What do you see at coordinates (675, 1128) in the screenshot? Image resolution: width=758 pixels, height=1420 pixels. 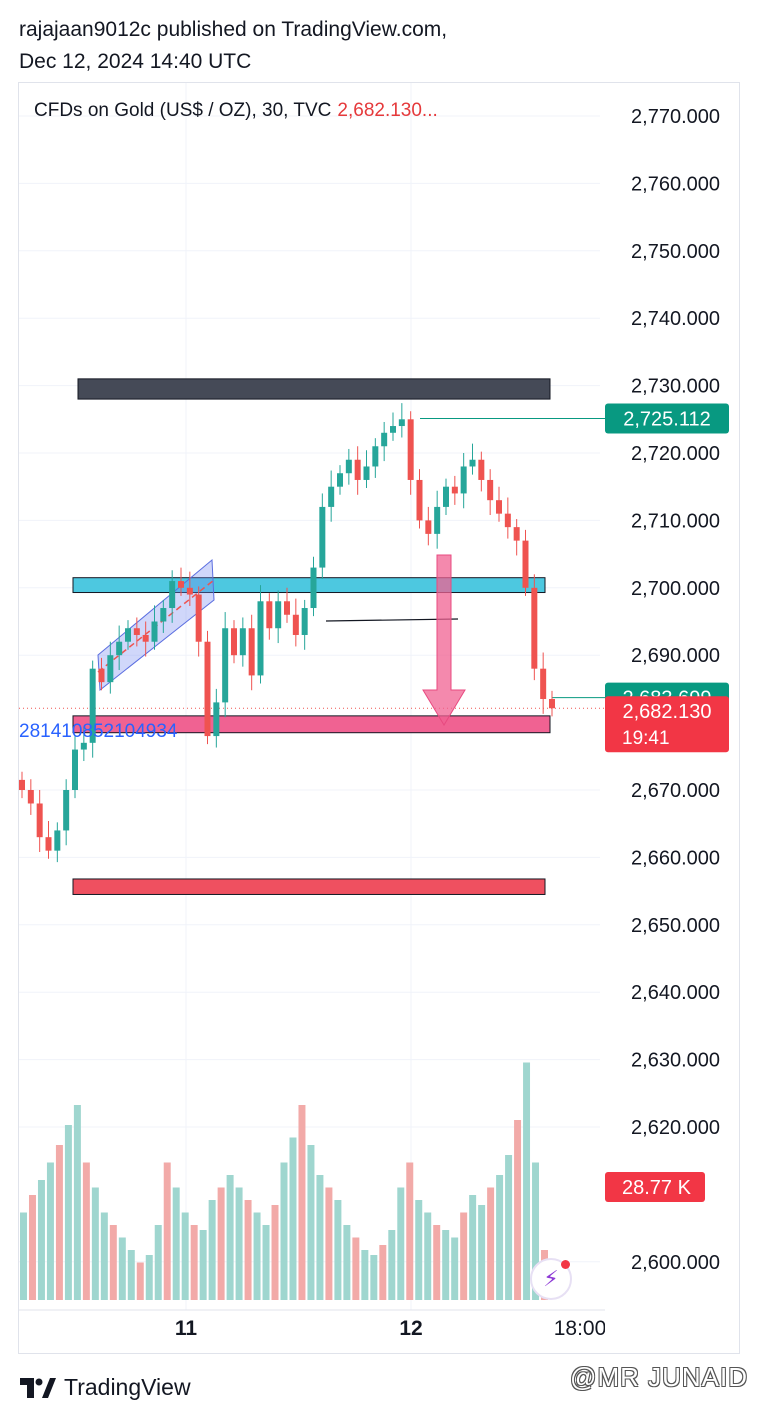 I see `y-axis-tick-label: 2,620.000` at bounding box center [675, 1128].